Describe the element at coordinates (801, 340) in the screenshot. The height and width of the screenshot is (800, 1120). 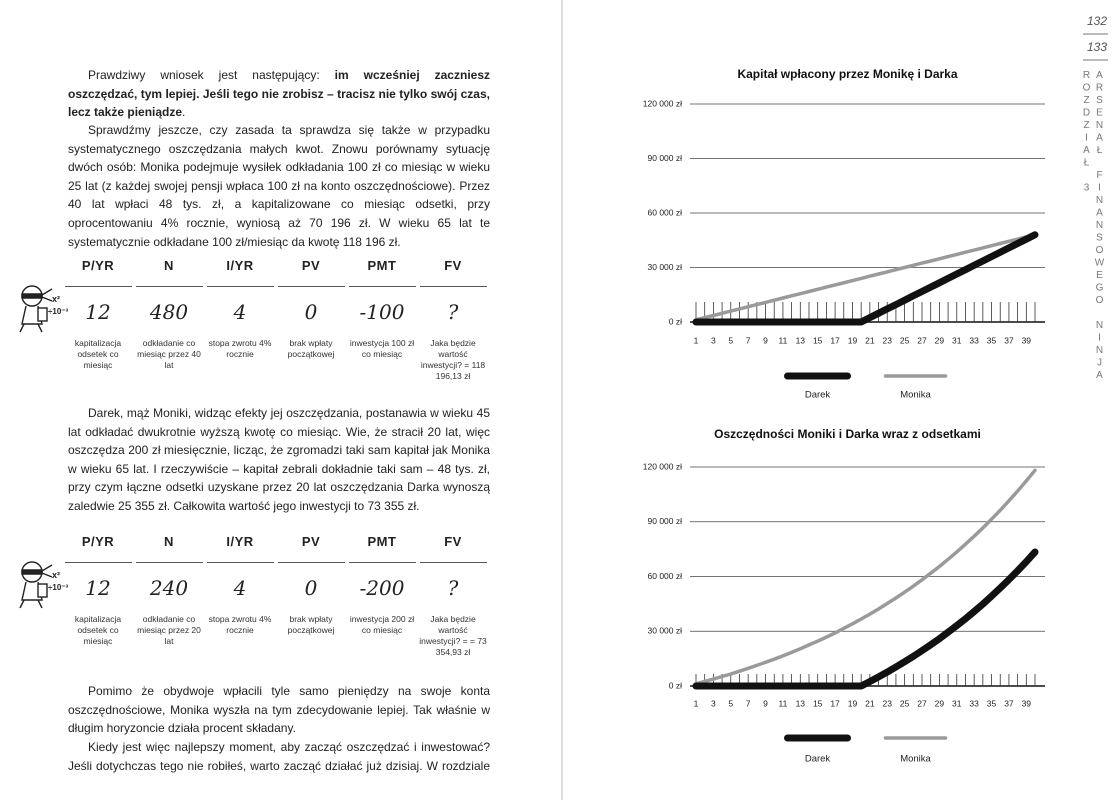
I see `x-tick-label: 13` at that location.